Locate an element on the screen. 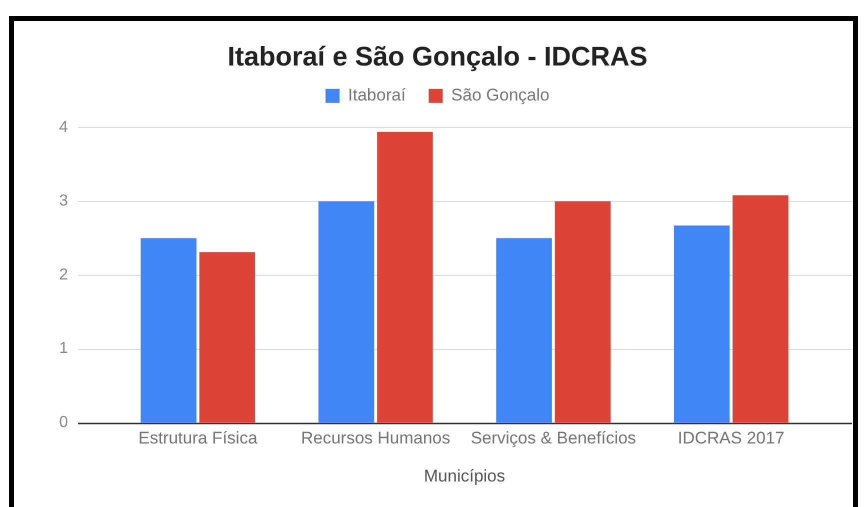 This screenshot has height=507, width=868. x-axis-title: Municípios is located at coordinates (465, 476).